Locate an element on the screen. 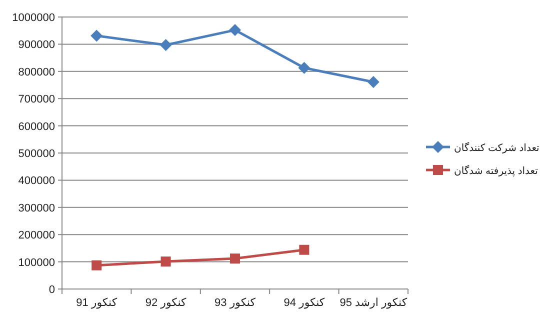  legend-label: تعداد پذیرفته شدگان is located at coordinates (496, 171).